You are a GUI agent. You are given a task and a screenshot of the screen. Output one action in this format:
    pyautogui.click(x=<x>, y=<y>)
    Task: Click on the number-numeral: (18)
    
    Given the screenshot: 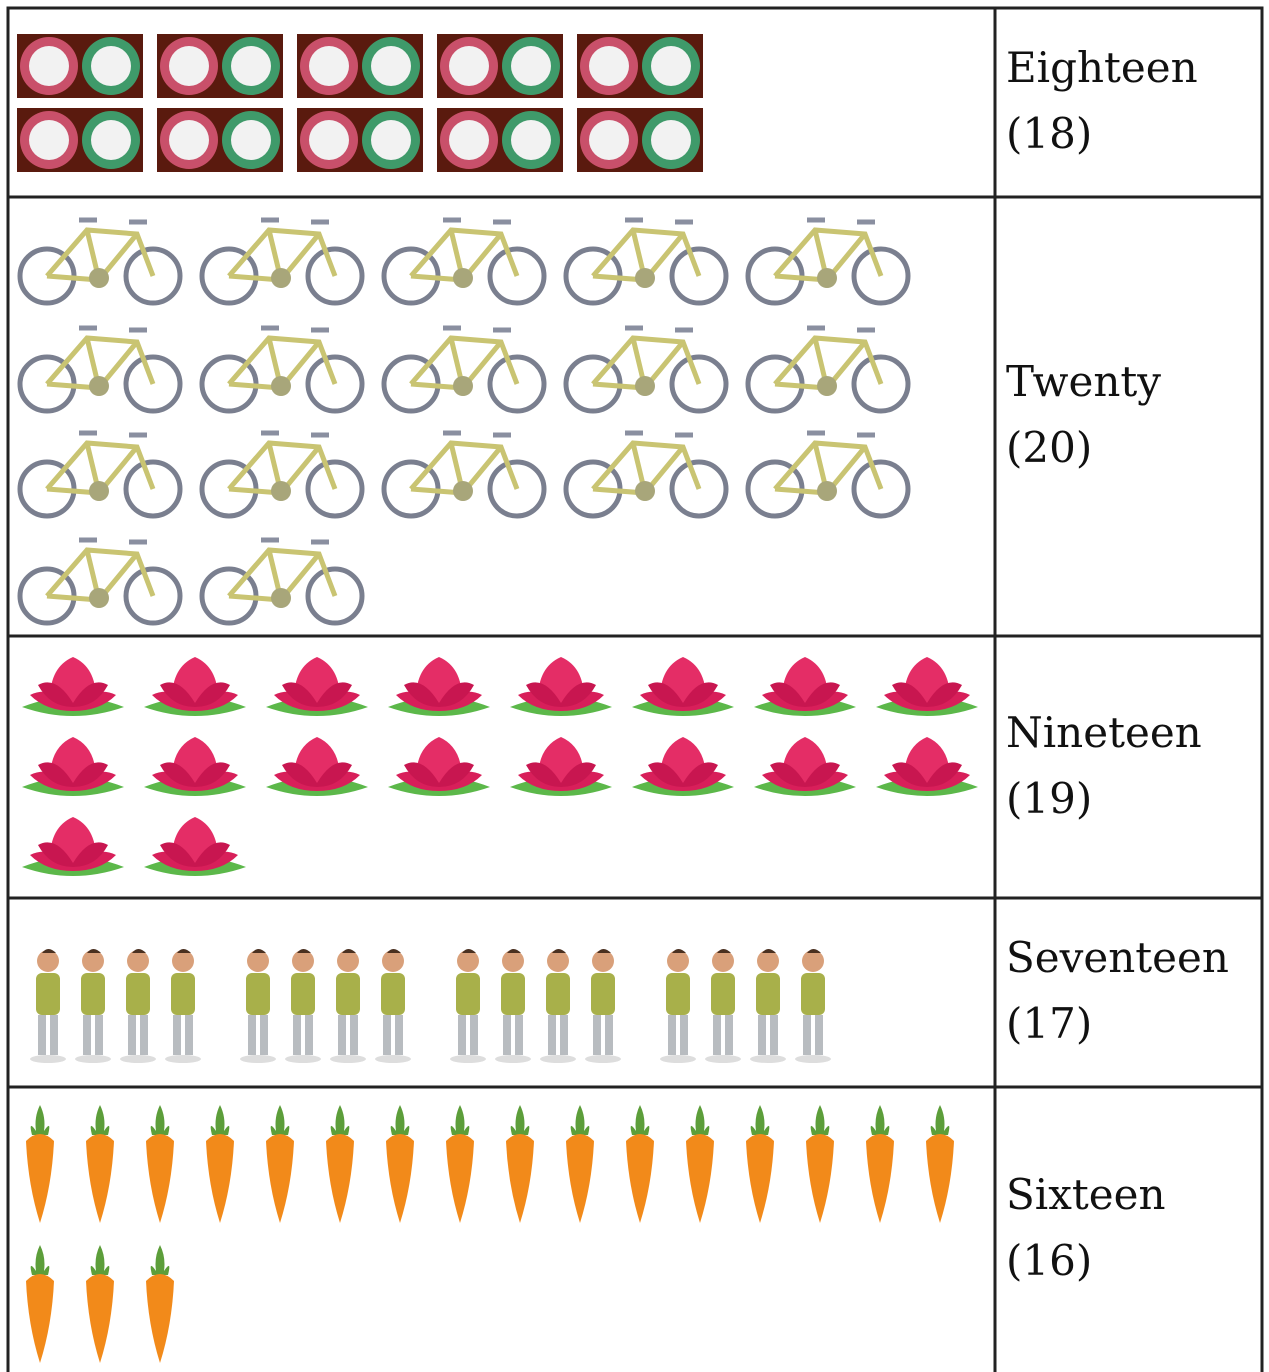 What is the action you would take?
    pyautogui.click(x=1049, y=133)
    